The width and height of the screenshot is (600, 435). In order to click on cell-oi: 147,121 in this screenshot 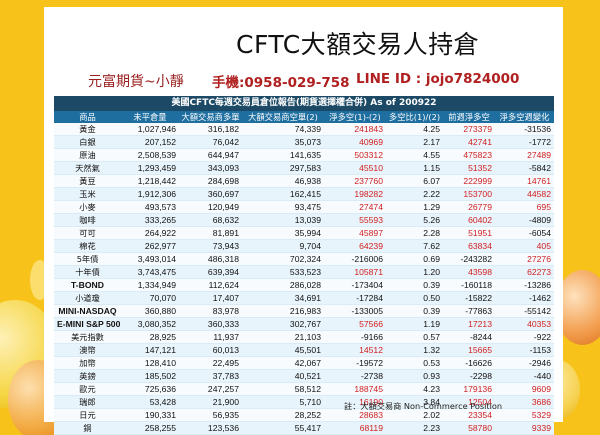, I will do `click(150, 350)`.